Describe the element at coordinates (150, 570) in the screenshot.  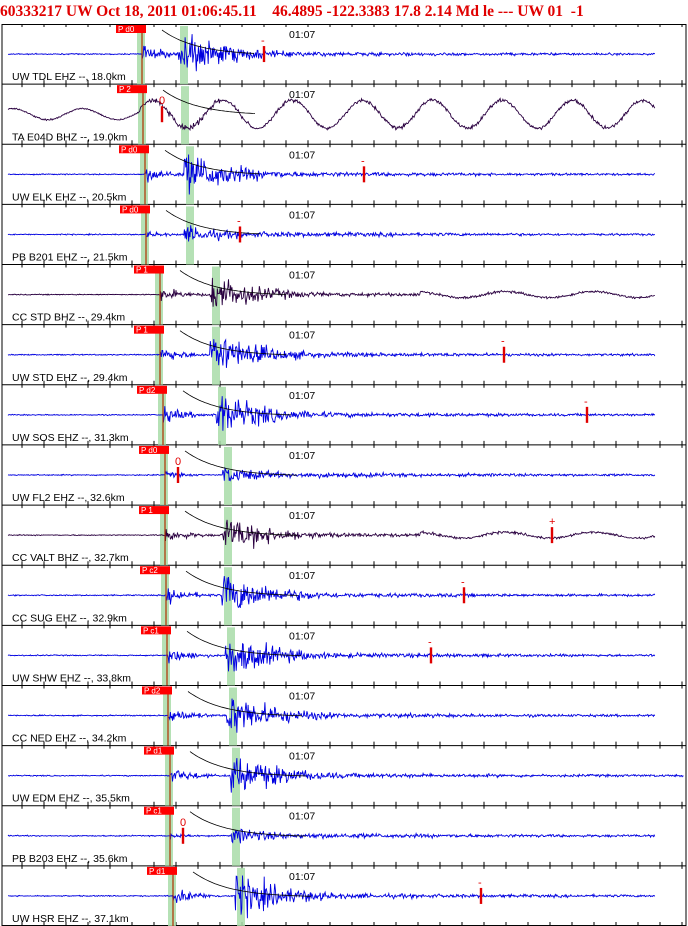
I see `p-pick-label: P c2` at that location.